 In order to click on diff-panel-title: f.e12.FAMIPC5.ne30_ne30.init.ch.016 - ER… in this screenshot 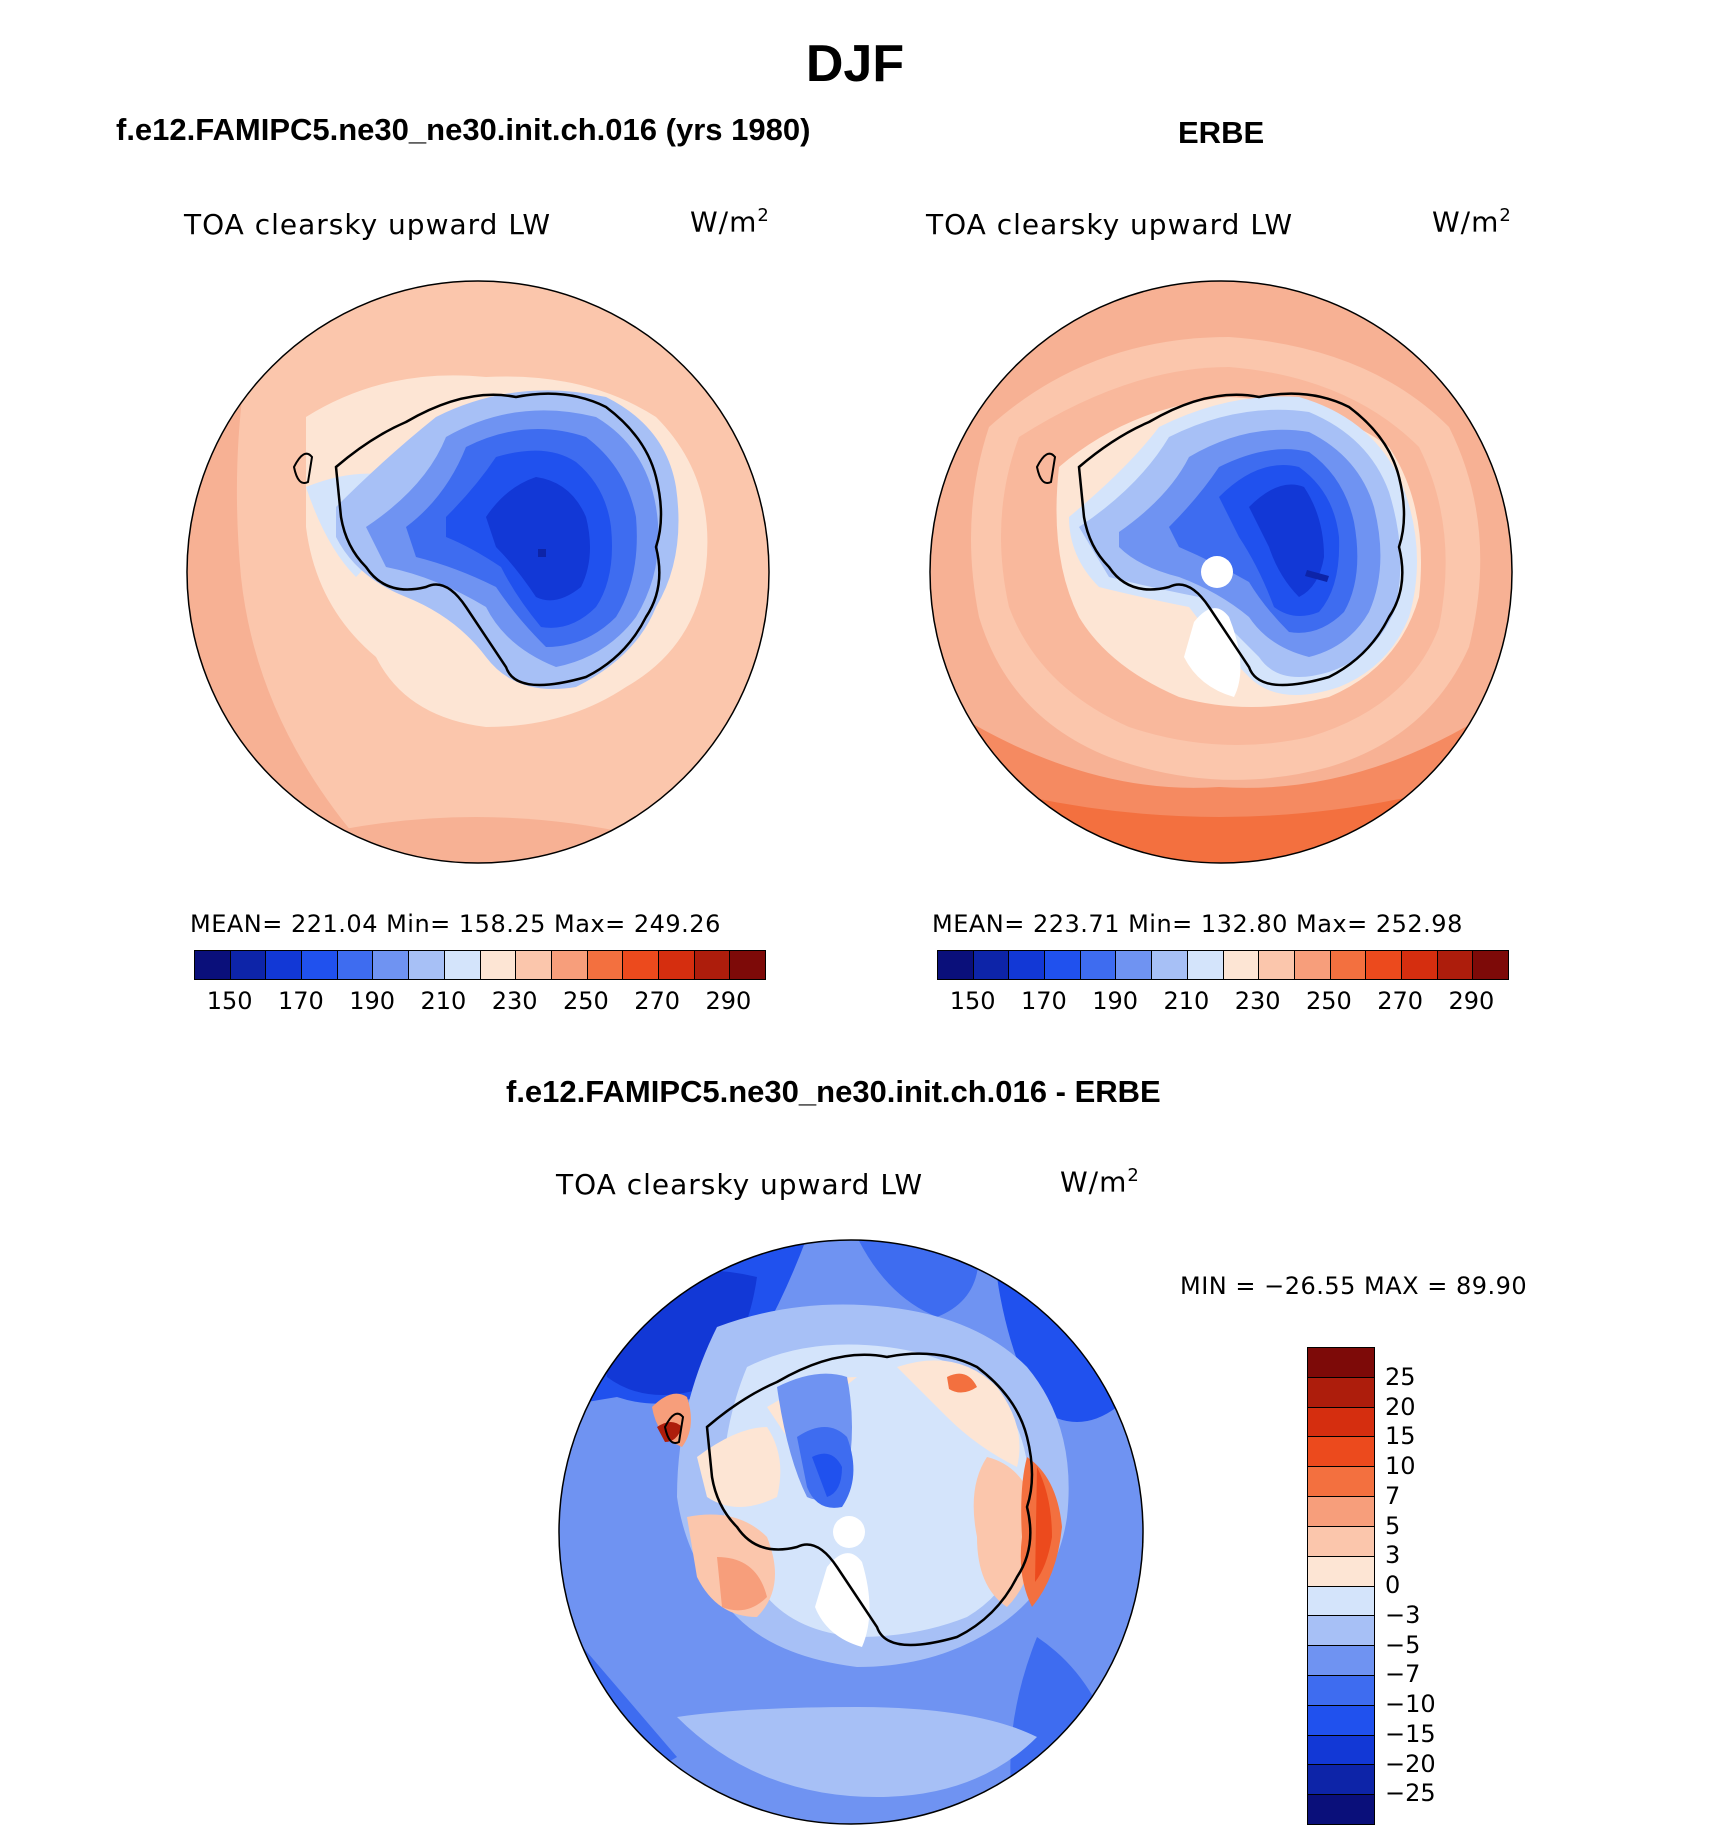, I will do `click(833, 1091)`.